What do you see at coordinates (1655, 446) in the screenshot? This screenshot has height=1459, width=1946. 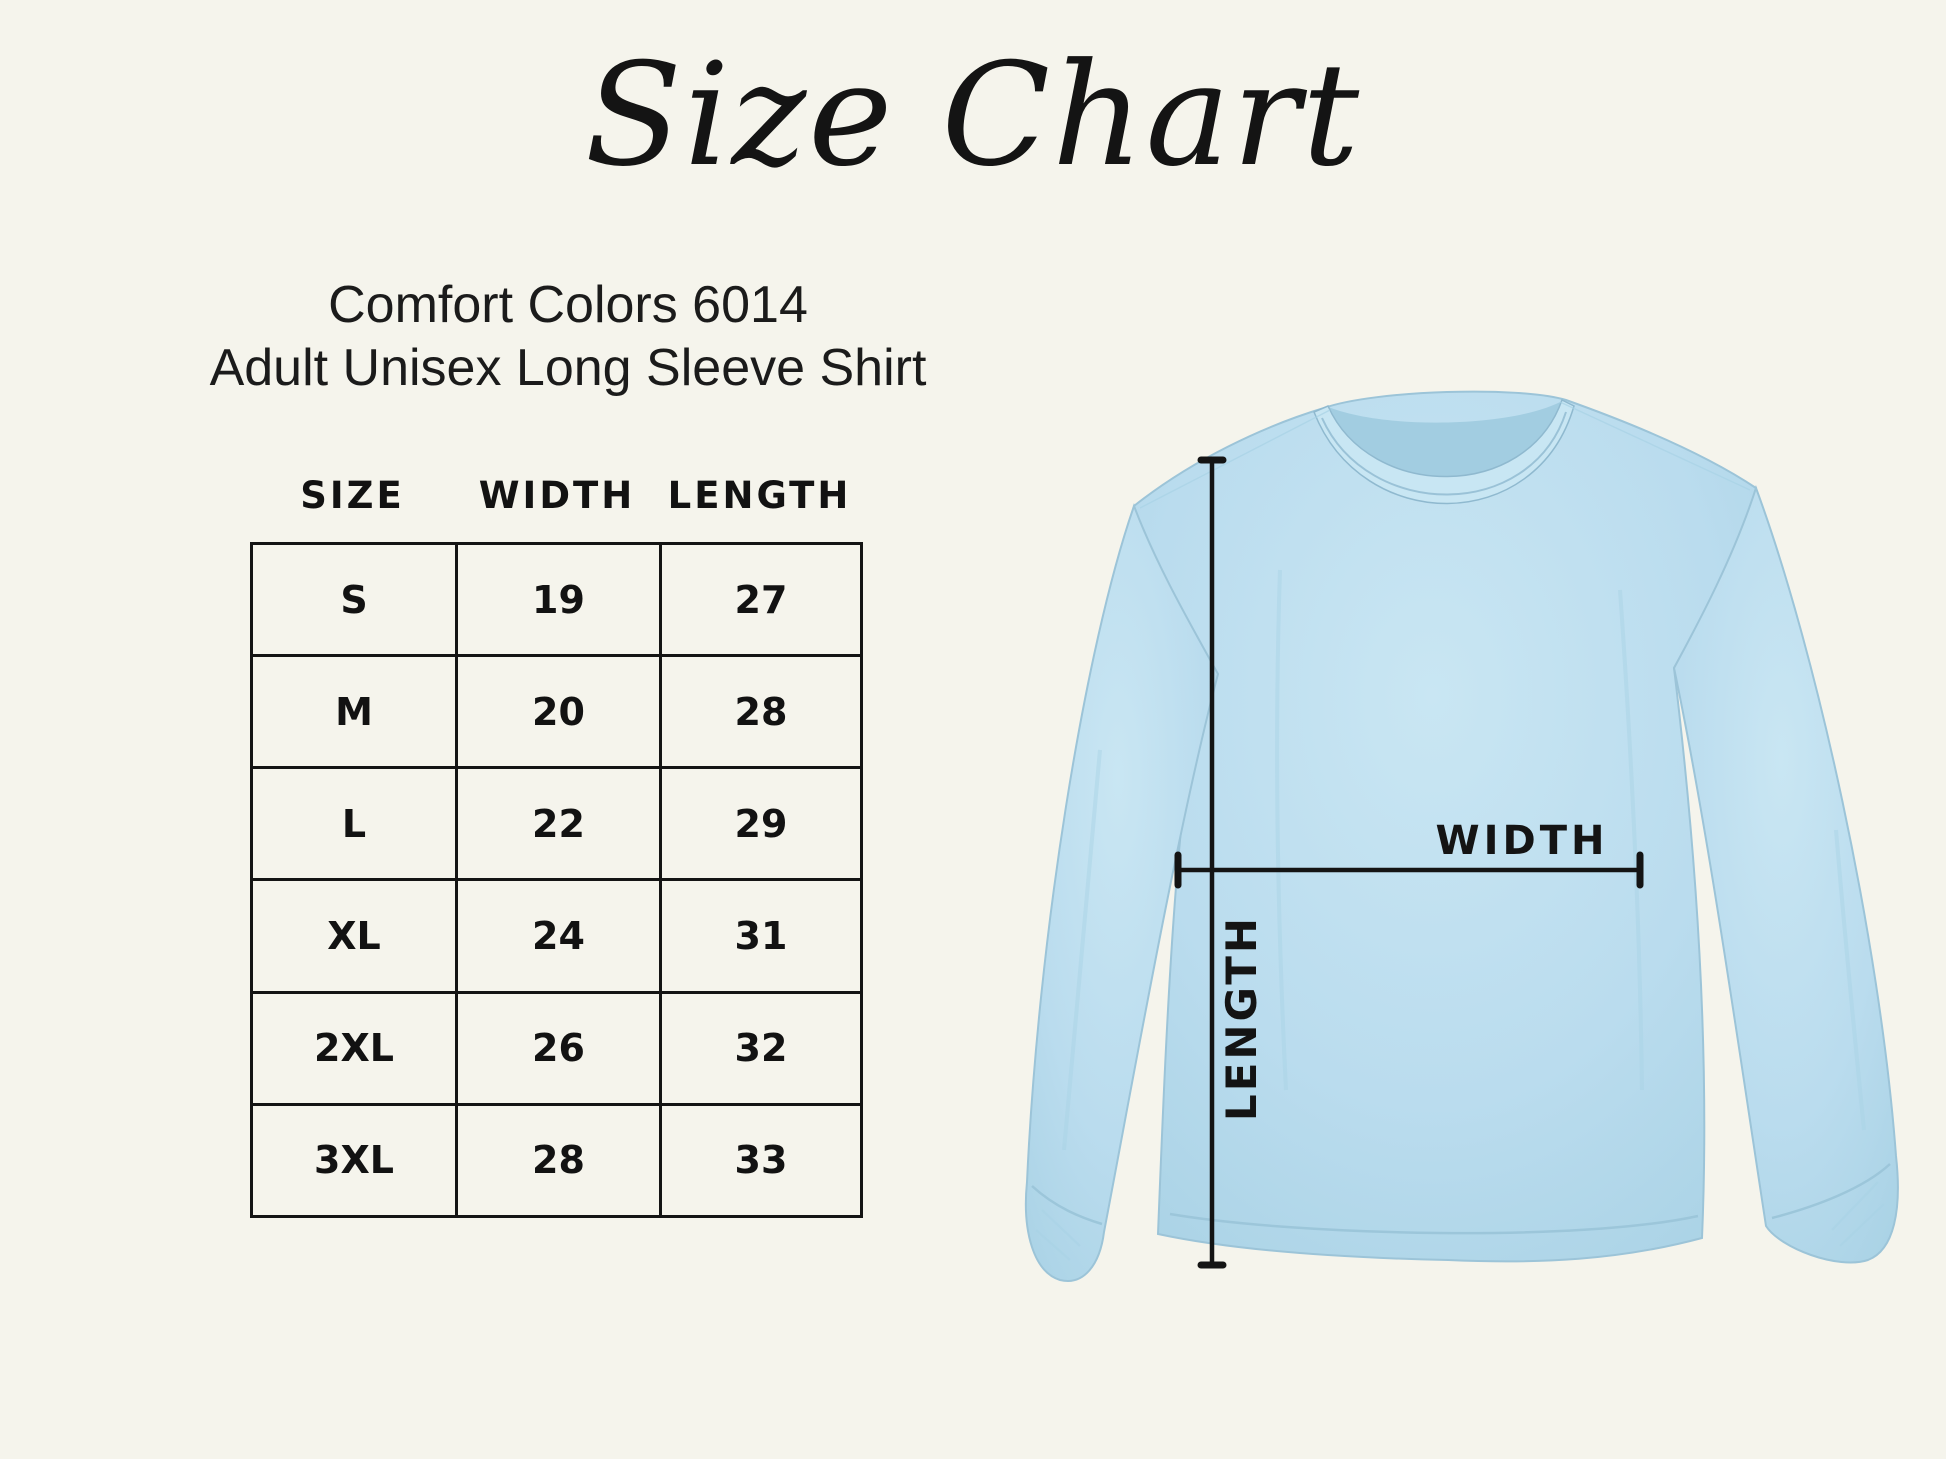 I see `right-shoulder-seam` at bounding box center [1655, 446].